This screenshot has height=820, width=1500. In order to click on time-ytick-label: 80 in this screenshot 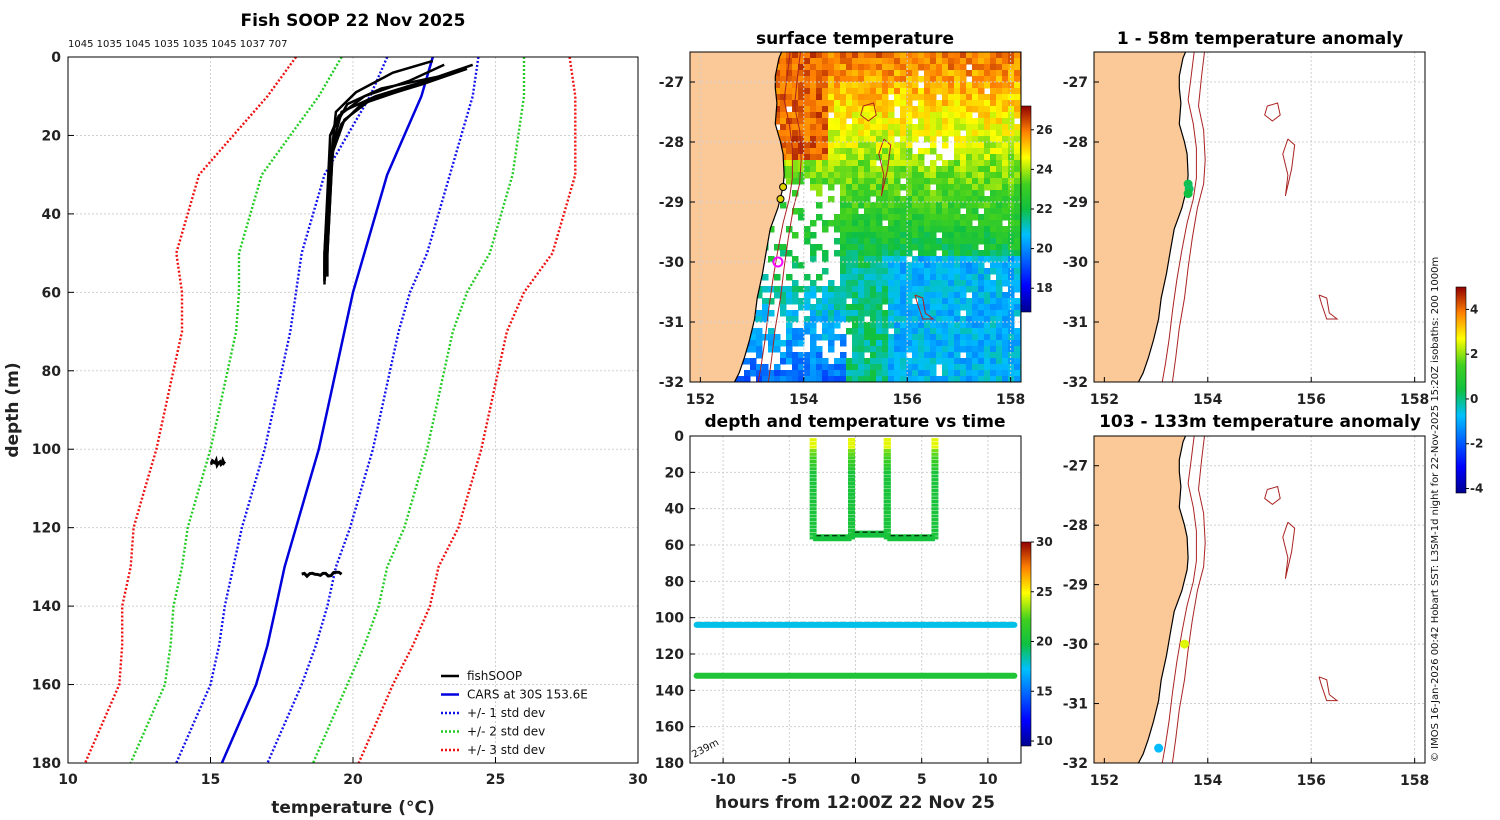, I will do `click(675, 582)`.